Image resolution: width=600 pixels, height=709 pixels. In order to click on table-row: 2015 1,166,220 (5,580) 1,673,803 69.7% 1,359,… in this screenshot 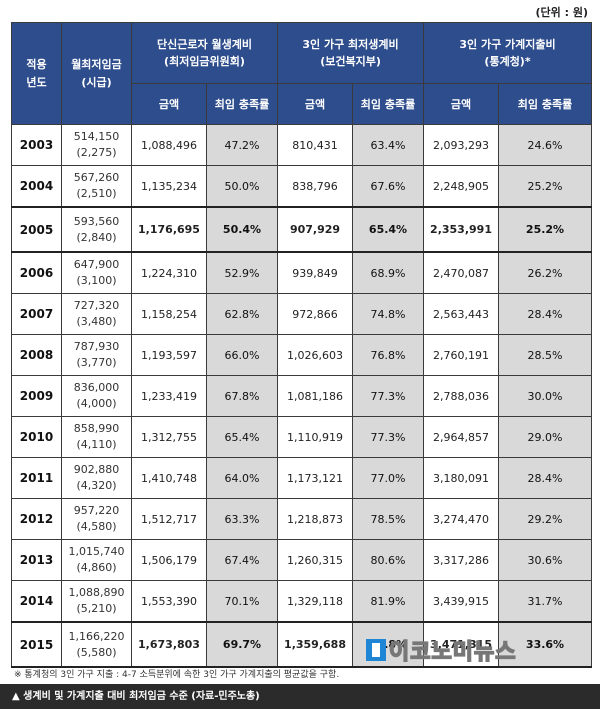, I will do `click(302, 644)`.